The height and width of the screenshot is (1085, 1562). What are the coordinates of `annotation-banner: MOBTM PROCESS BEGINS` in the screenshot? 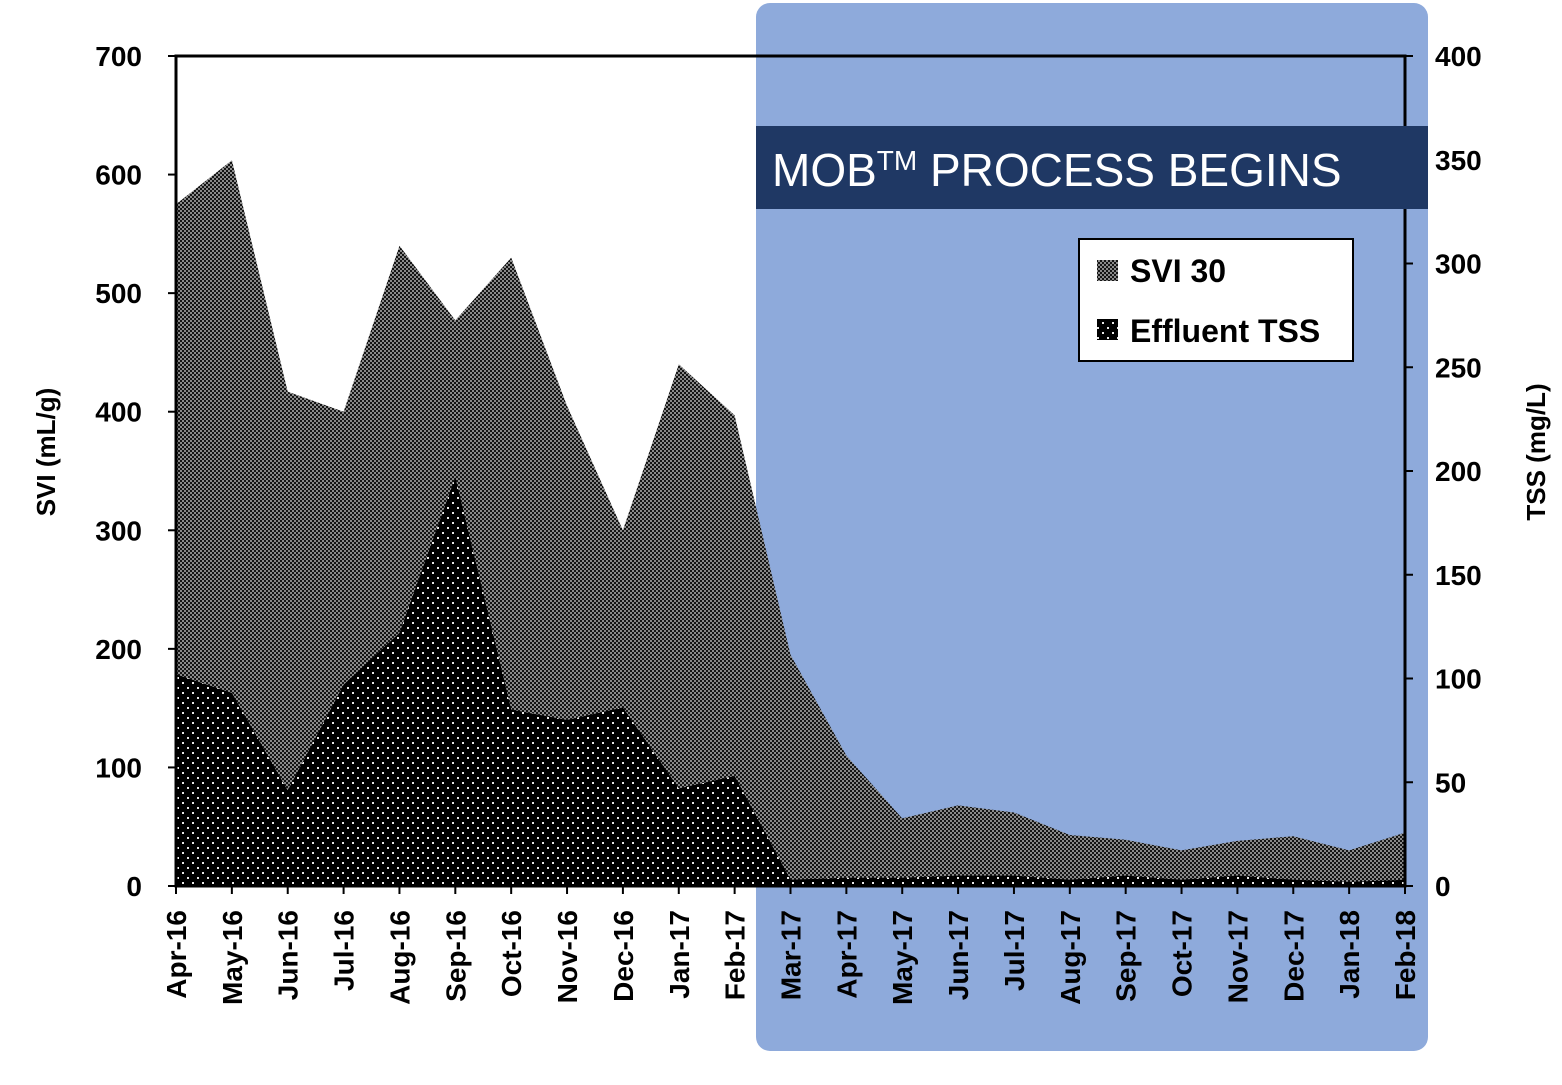 It's located at (1092, 167).